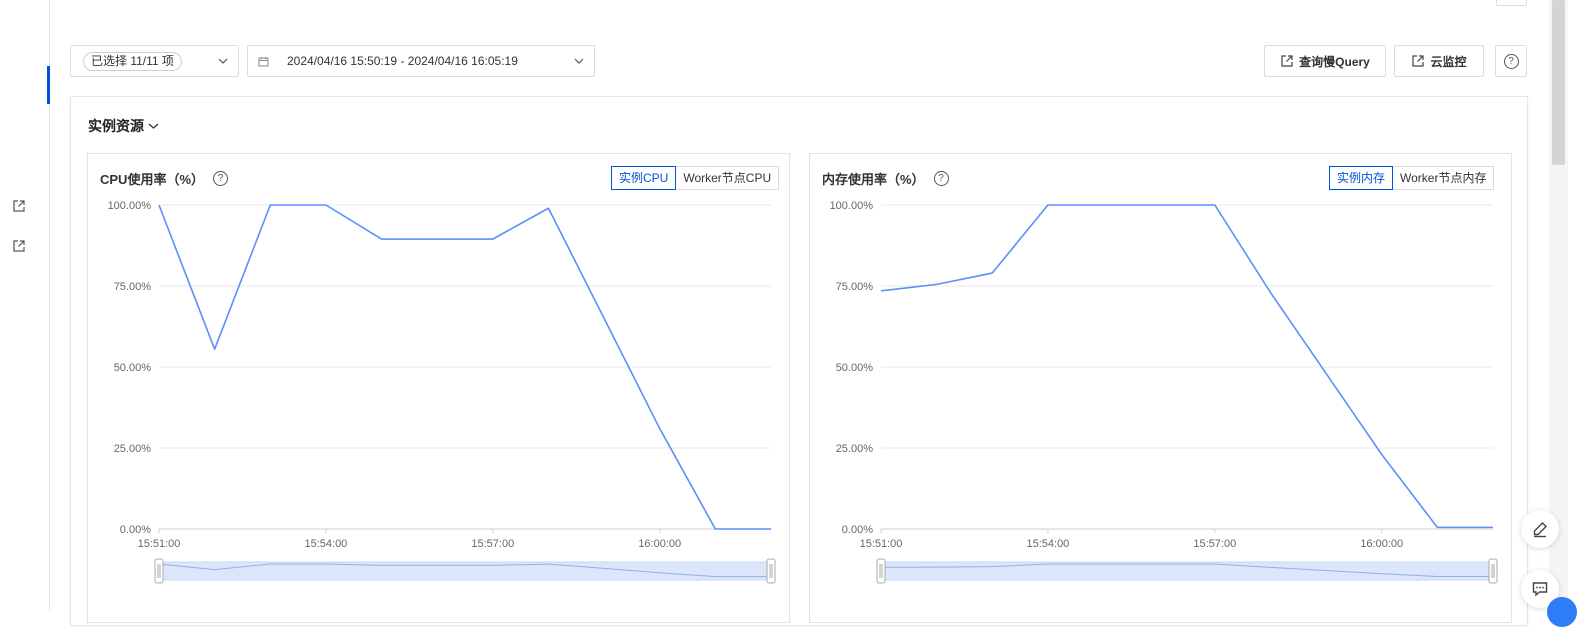 Image resolution: width=1579 pixels, height=627 pixels. Describe the element at coordinates (116, 126) in the screenshot. I see `section-title: 实例资源` at that location.